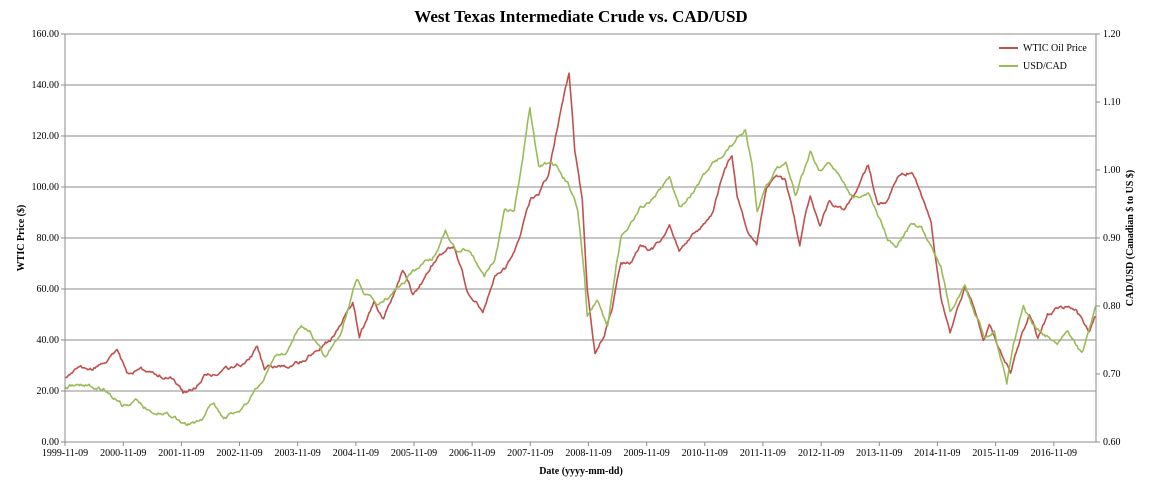 The width and height of the screenshot is (1162, 481). I want to click on x-tick-label-17: 2016-11-09, so click(1054, 453).